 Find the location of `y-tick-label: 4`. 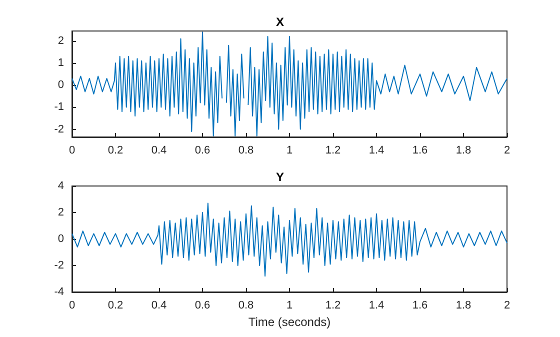

y-tick-label: 4 is located at coordinates (61, 186).